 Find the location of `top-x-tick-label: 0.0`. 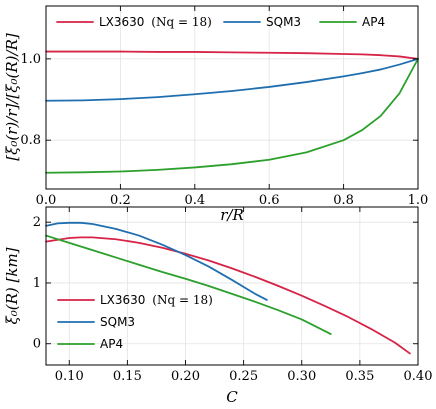

top-x-tick-label: 0.0 is located at coordinates (46, 200).